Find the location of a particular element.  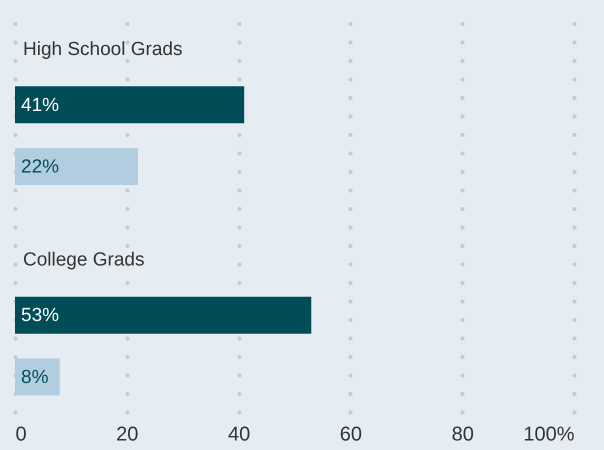

x-tick-label: 80 is located at coordinates (463, 435).